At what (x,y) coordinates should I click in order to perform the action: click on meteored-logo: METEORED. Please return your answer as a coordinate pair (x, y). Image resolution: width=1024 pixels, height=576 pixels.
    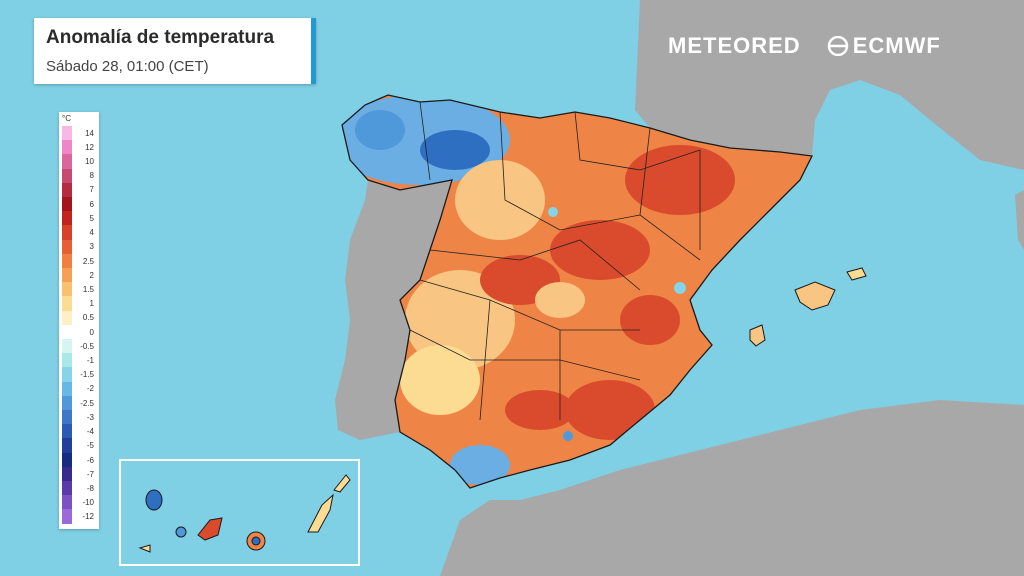
    Looking at the image, I should click on (734, 45).